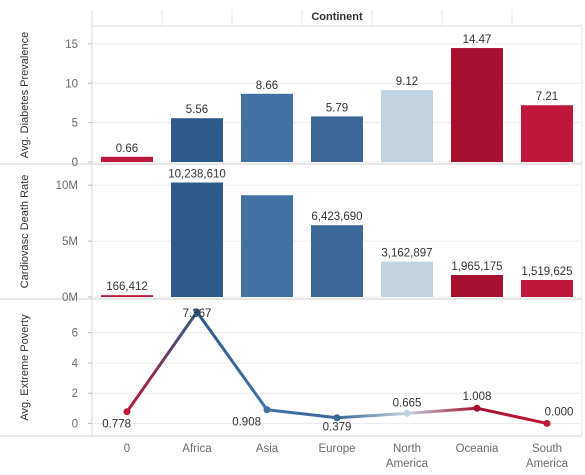  I want to click on data-label: 1.008, so click(477, 397).